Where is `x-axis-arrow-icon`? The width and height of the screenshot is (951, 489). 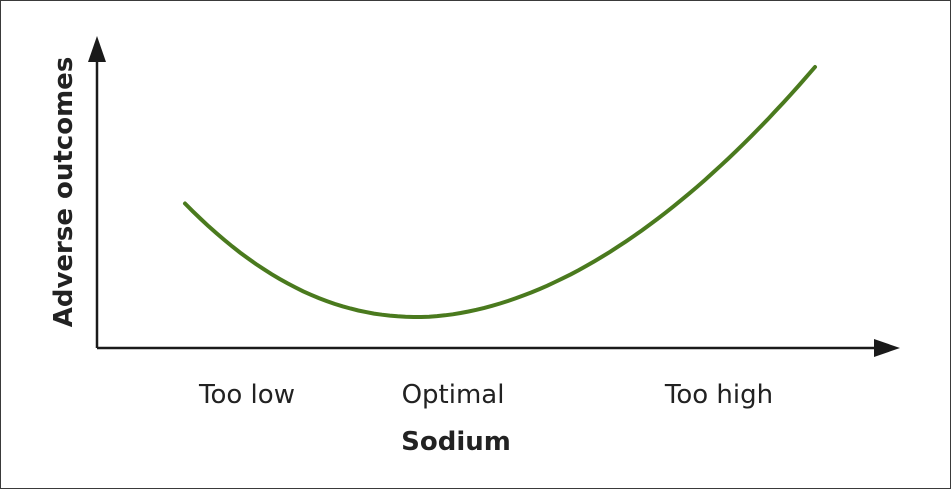 x-axis-arrow-icon is located at coordinates (887, 348).